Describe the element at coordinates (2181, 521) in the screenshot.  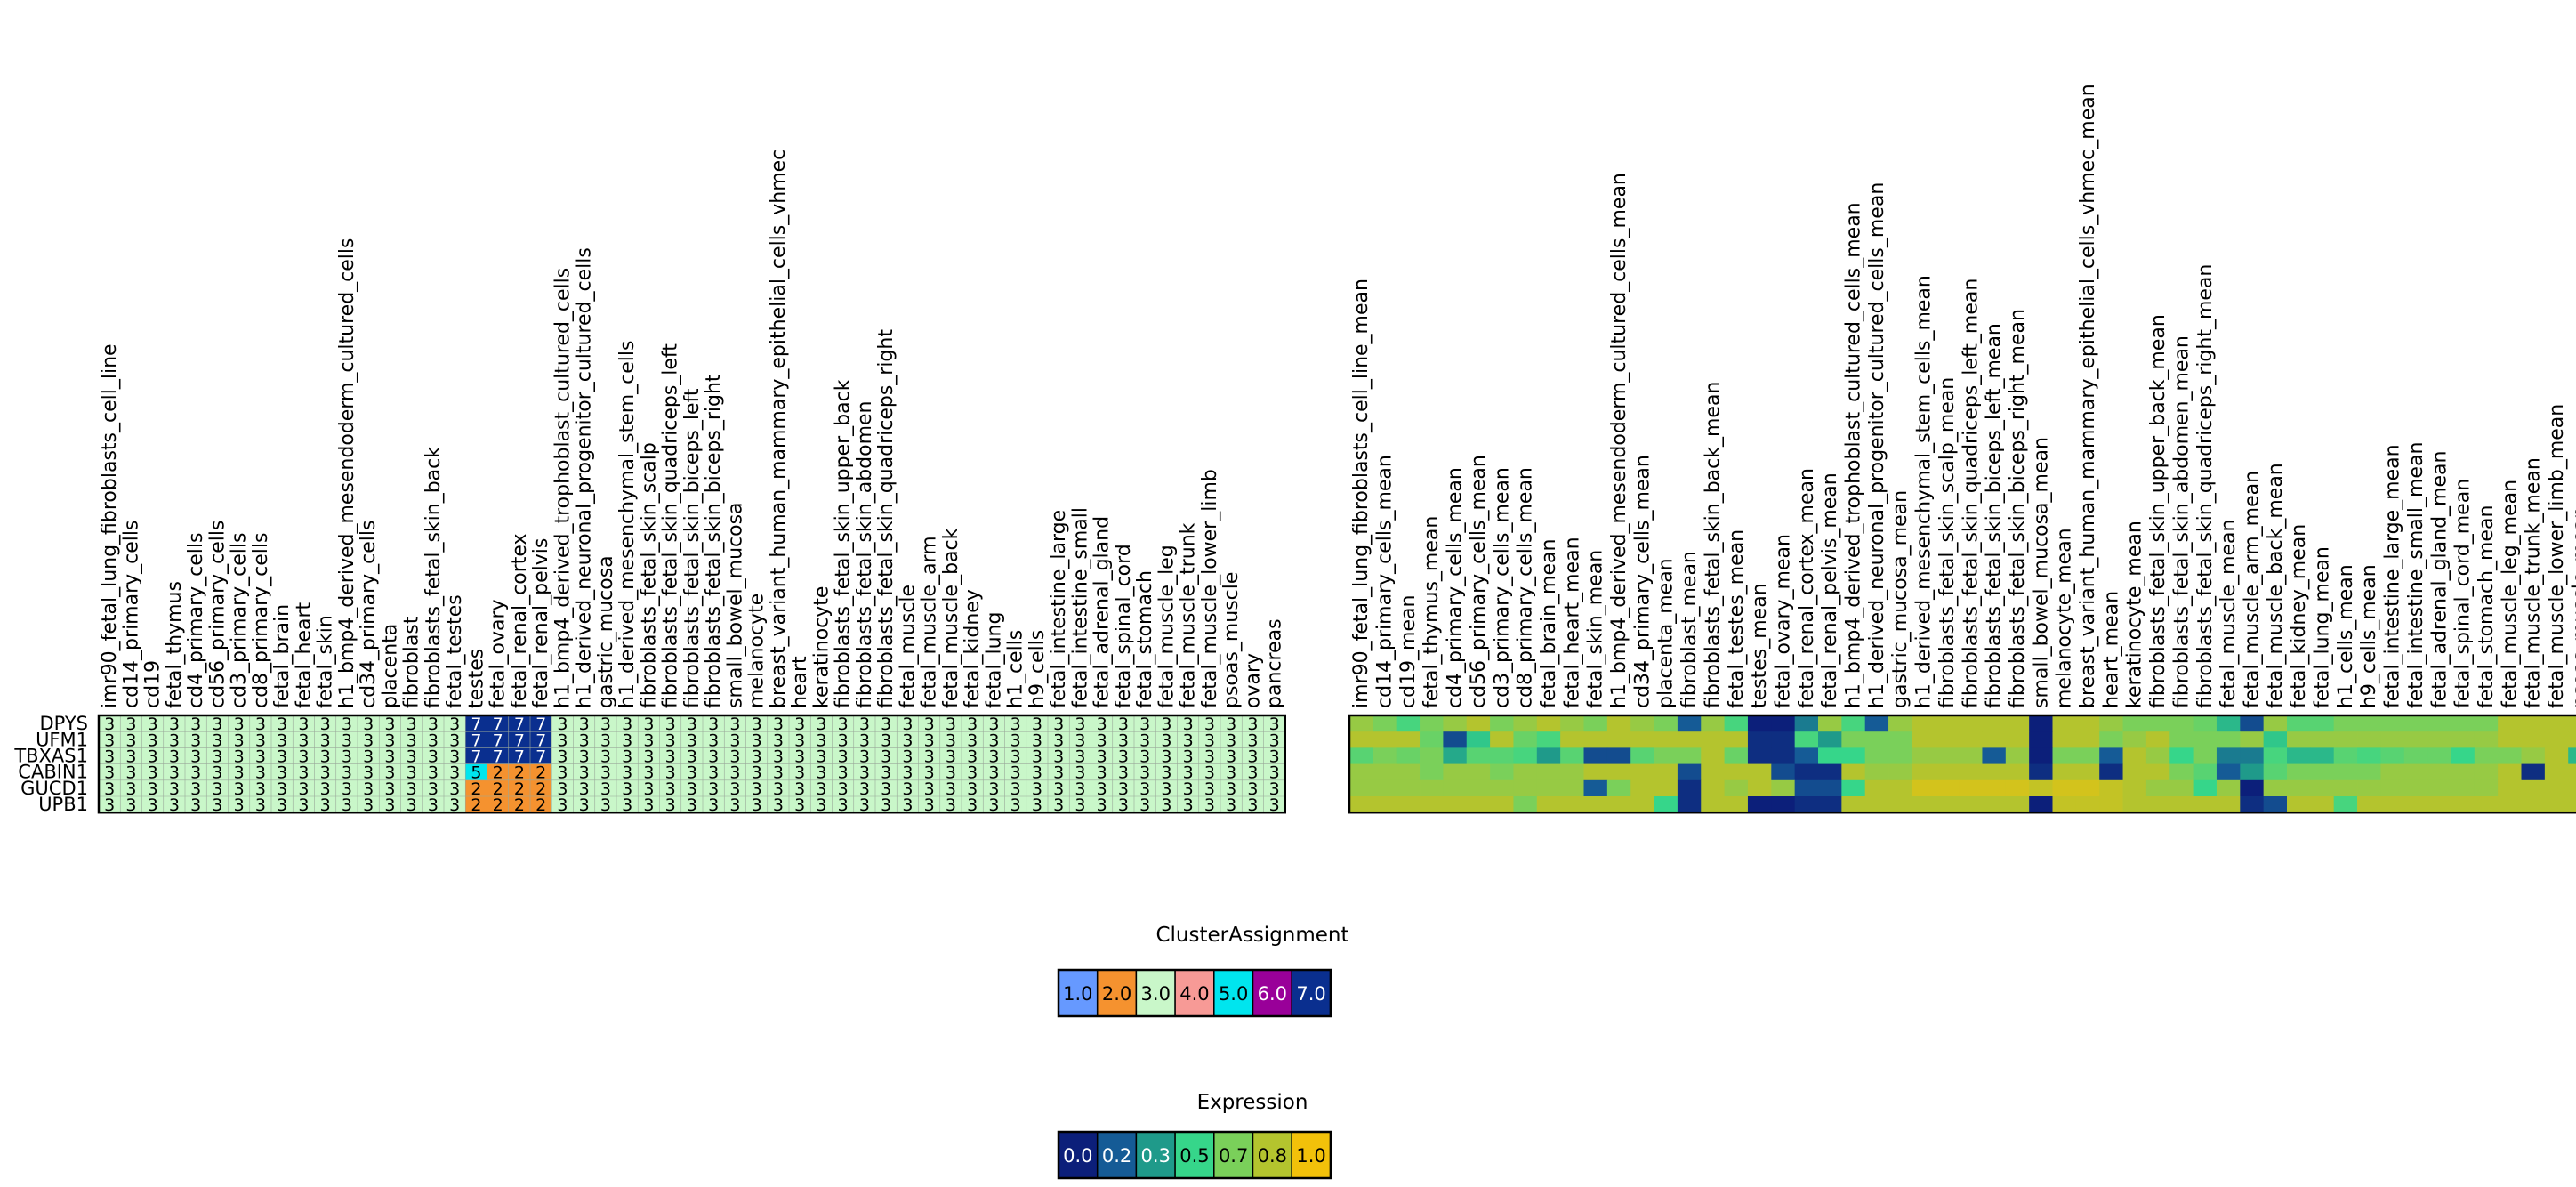
I see `column-label: fibroblasts_fetal_skin_abdomen_mean` at that location.